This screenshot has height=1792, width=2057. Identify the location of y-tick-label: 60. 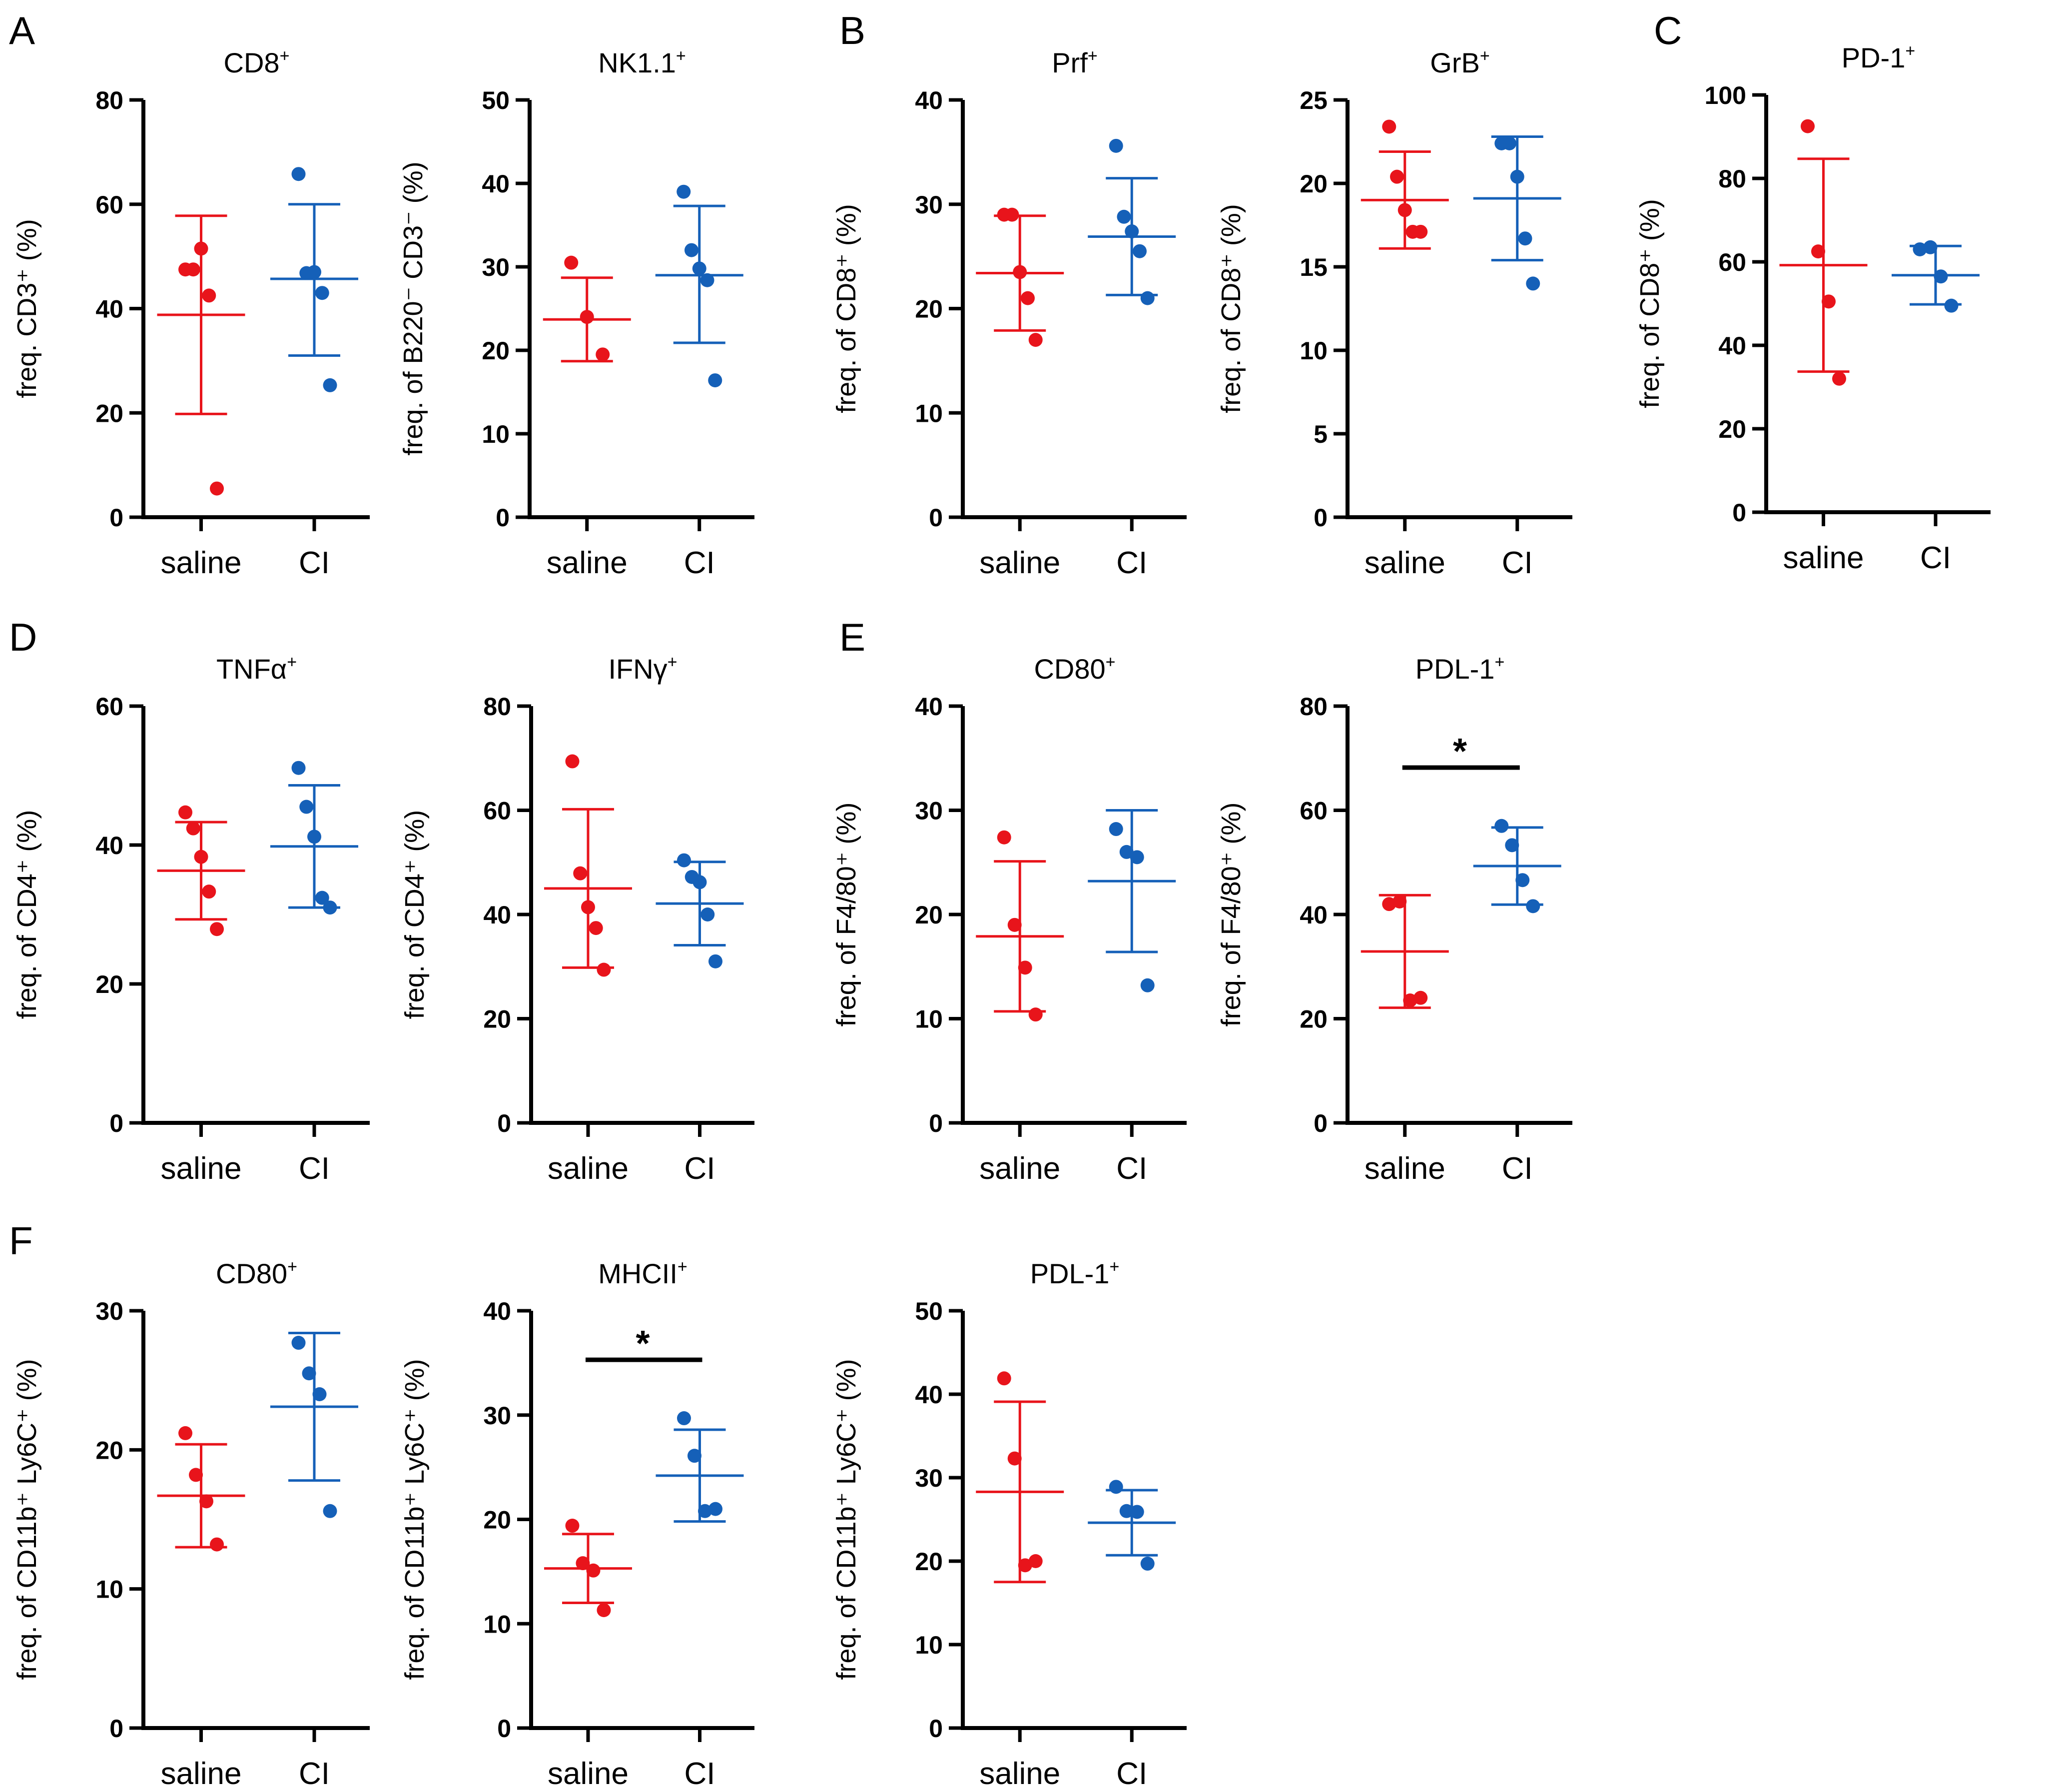
(109, 707).